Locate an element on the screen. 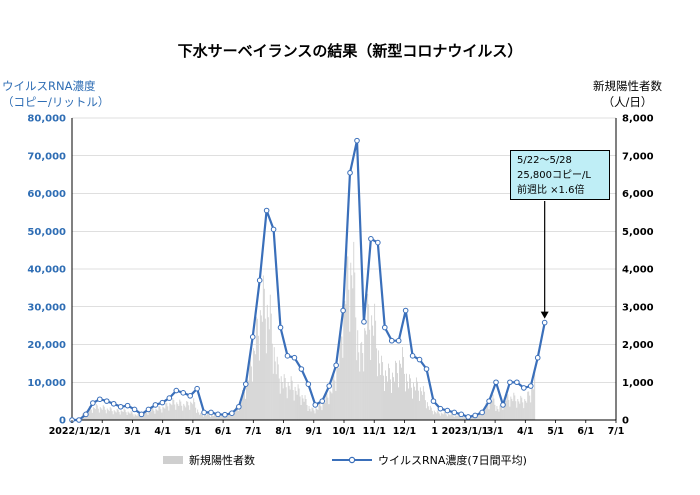 This screenshot has width=700, height=495. right-tick-label: 0 is located at coordinates (625, 421).